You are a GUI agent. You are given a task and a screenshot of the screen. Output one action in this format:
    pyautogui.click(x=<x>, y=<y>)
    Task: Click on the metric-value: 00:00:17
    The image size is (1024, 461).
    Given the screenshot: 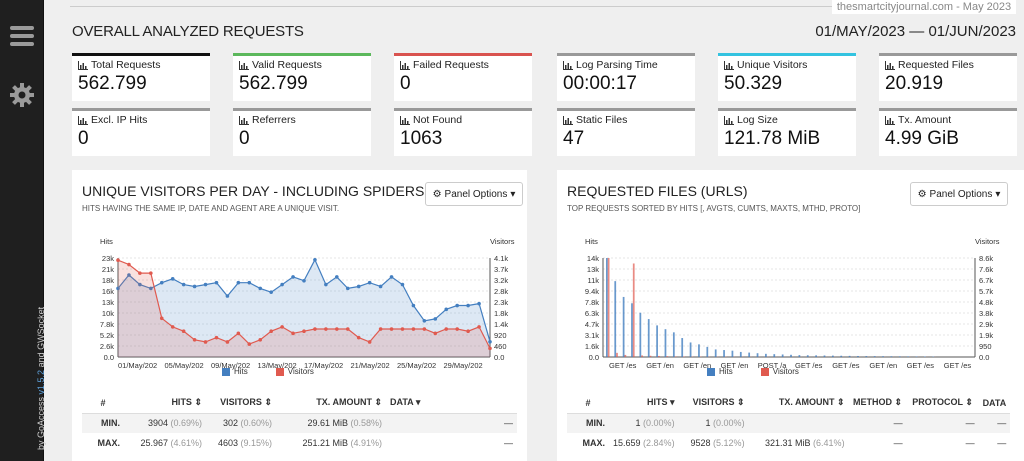 What is the action you would take?
    pyautogui.click(x=600, y=83)
    